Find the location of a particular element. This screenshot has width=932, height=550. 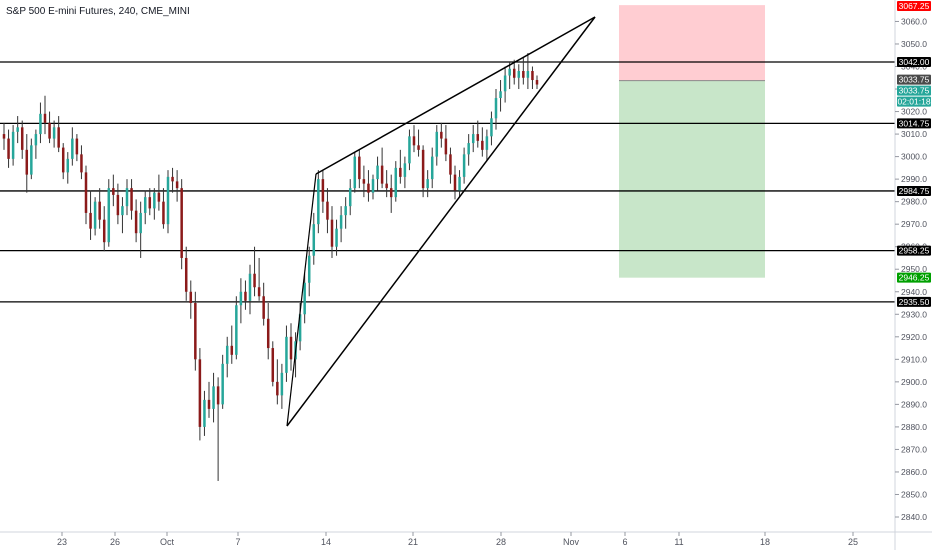

time-tick-label: 14 is located at coordinates (326, 542).